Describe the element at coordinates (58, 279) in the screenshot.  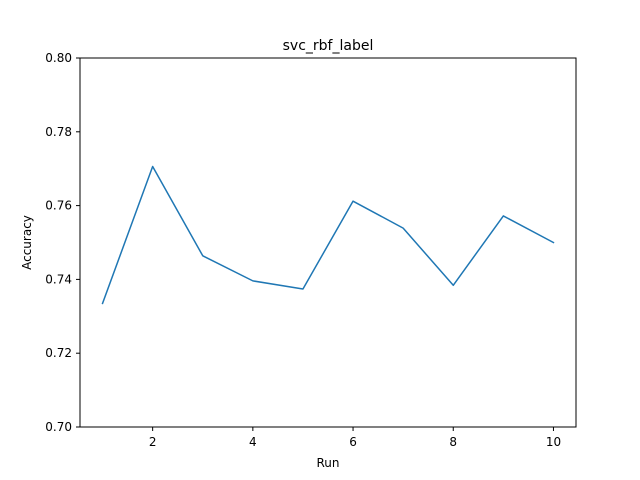
I see `y-tick-label: 0.74` at that location.